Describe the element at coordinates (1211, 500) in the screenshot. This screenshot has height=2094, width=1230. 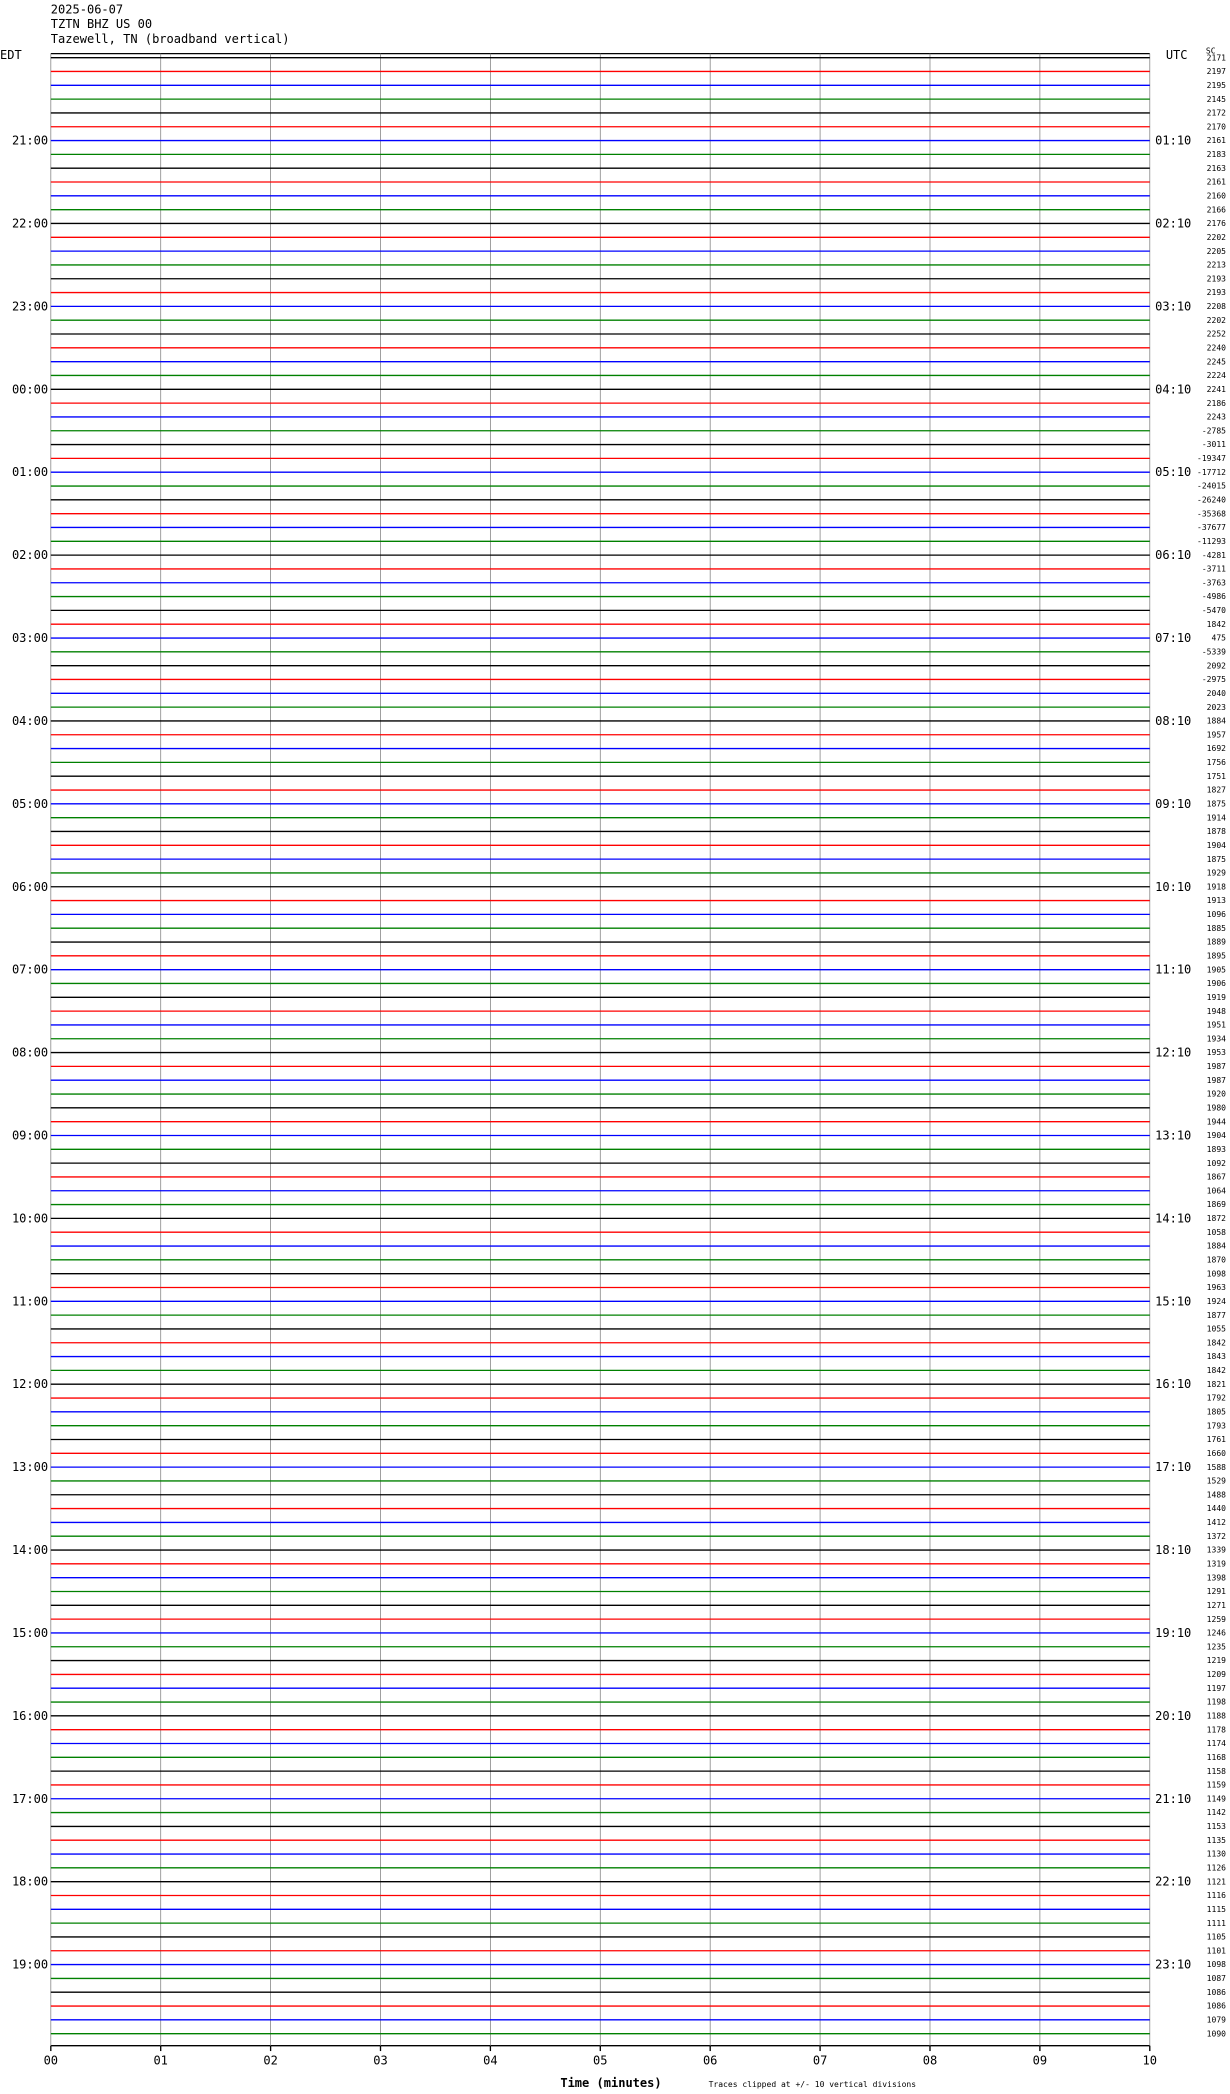
I see `trace-value-label: -26240` at that location.